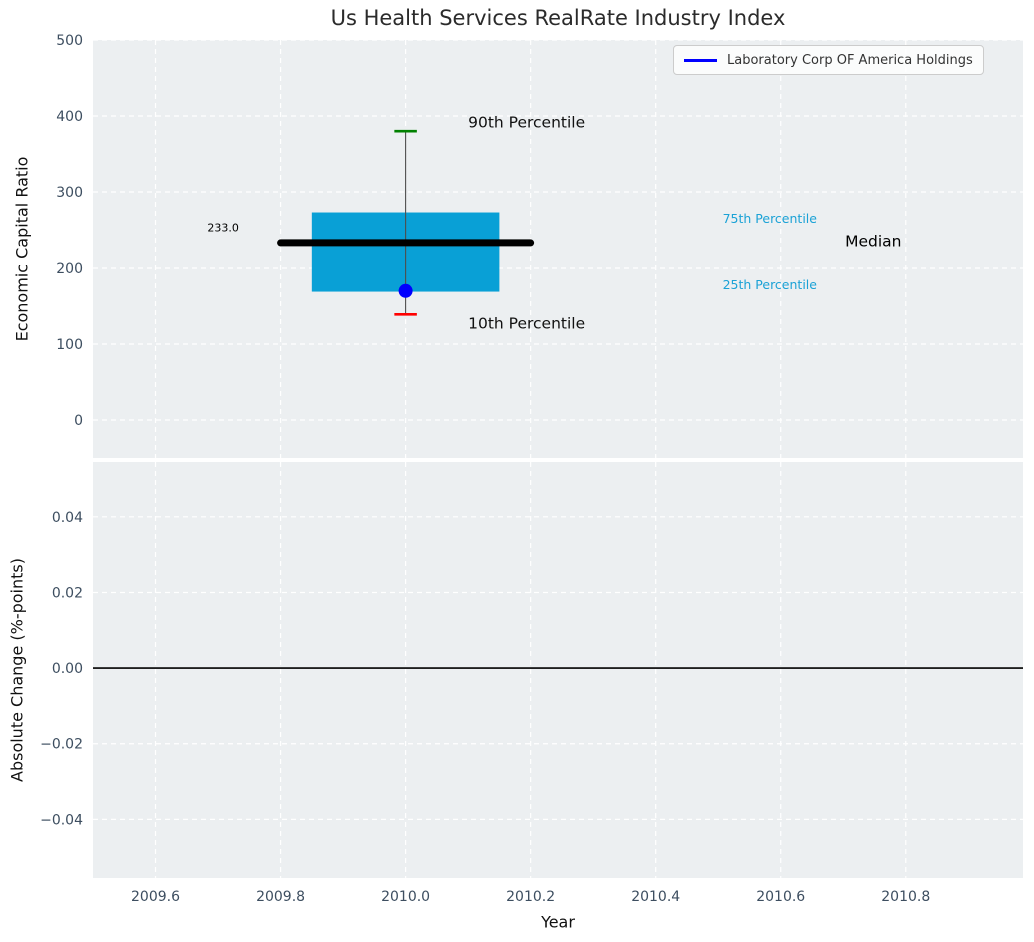 This screenshot has height=942, width=1034. I want to click on y-tick-label: −0.02, so click(61, 745).